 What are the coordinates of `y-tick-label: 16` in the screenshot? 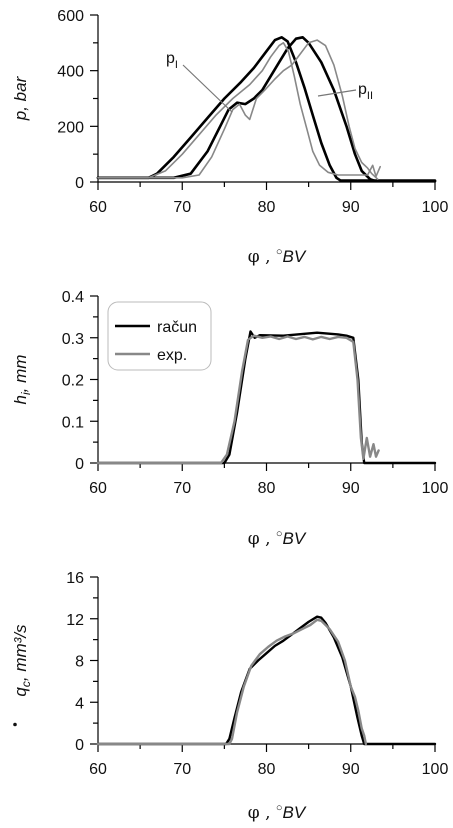 It's located at (75, 578).